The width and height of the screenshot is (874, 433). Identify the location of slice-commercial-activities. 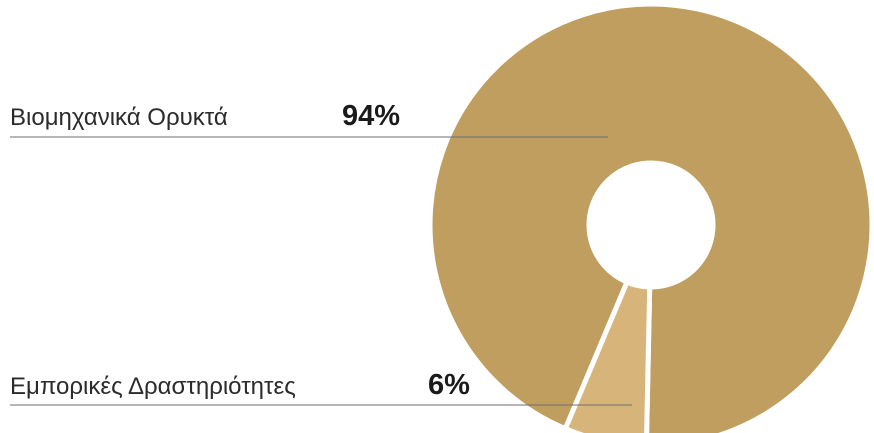
(607, 355).